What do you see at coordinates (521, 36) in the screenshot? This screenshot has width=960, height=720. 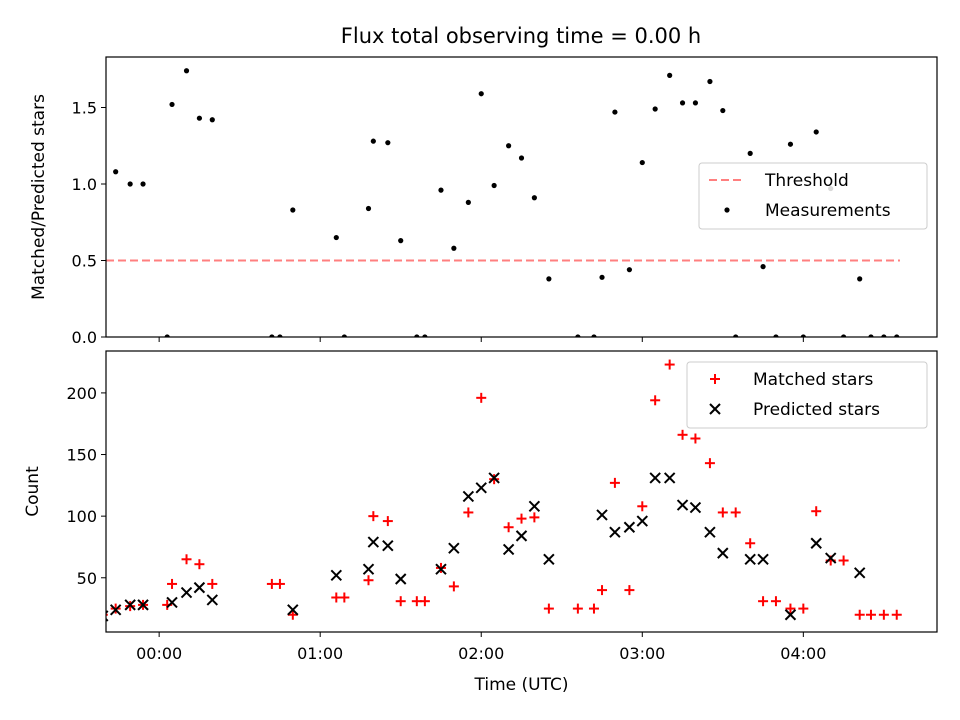 I see `chart-title: Flux total observing time = 0.00 h` at bounding box center [521, 36].